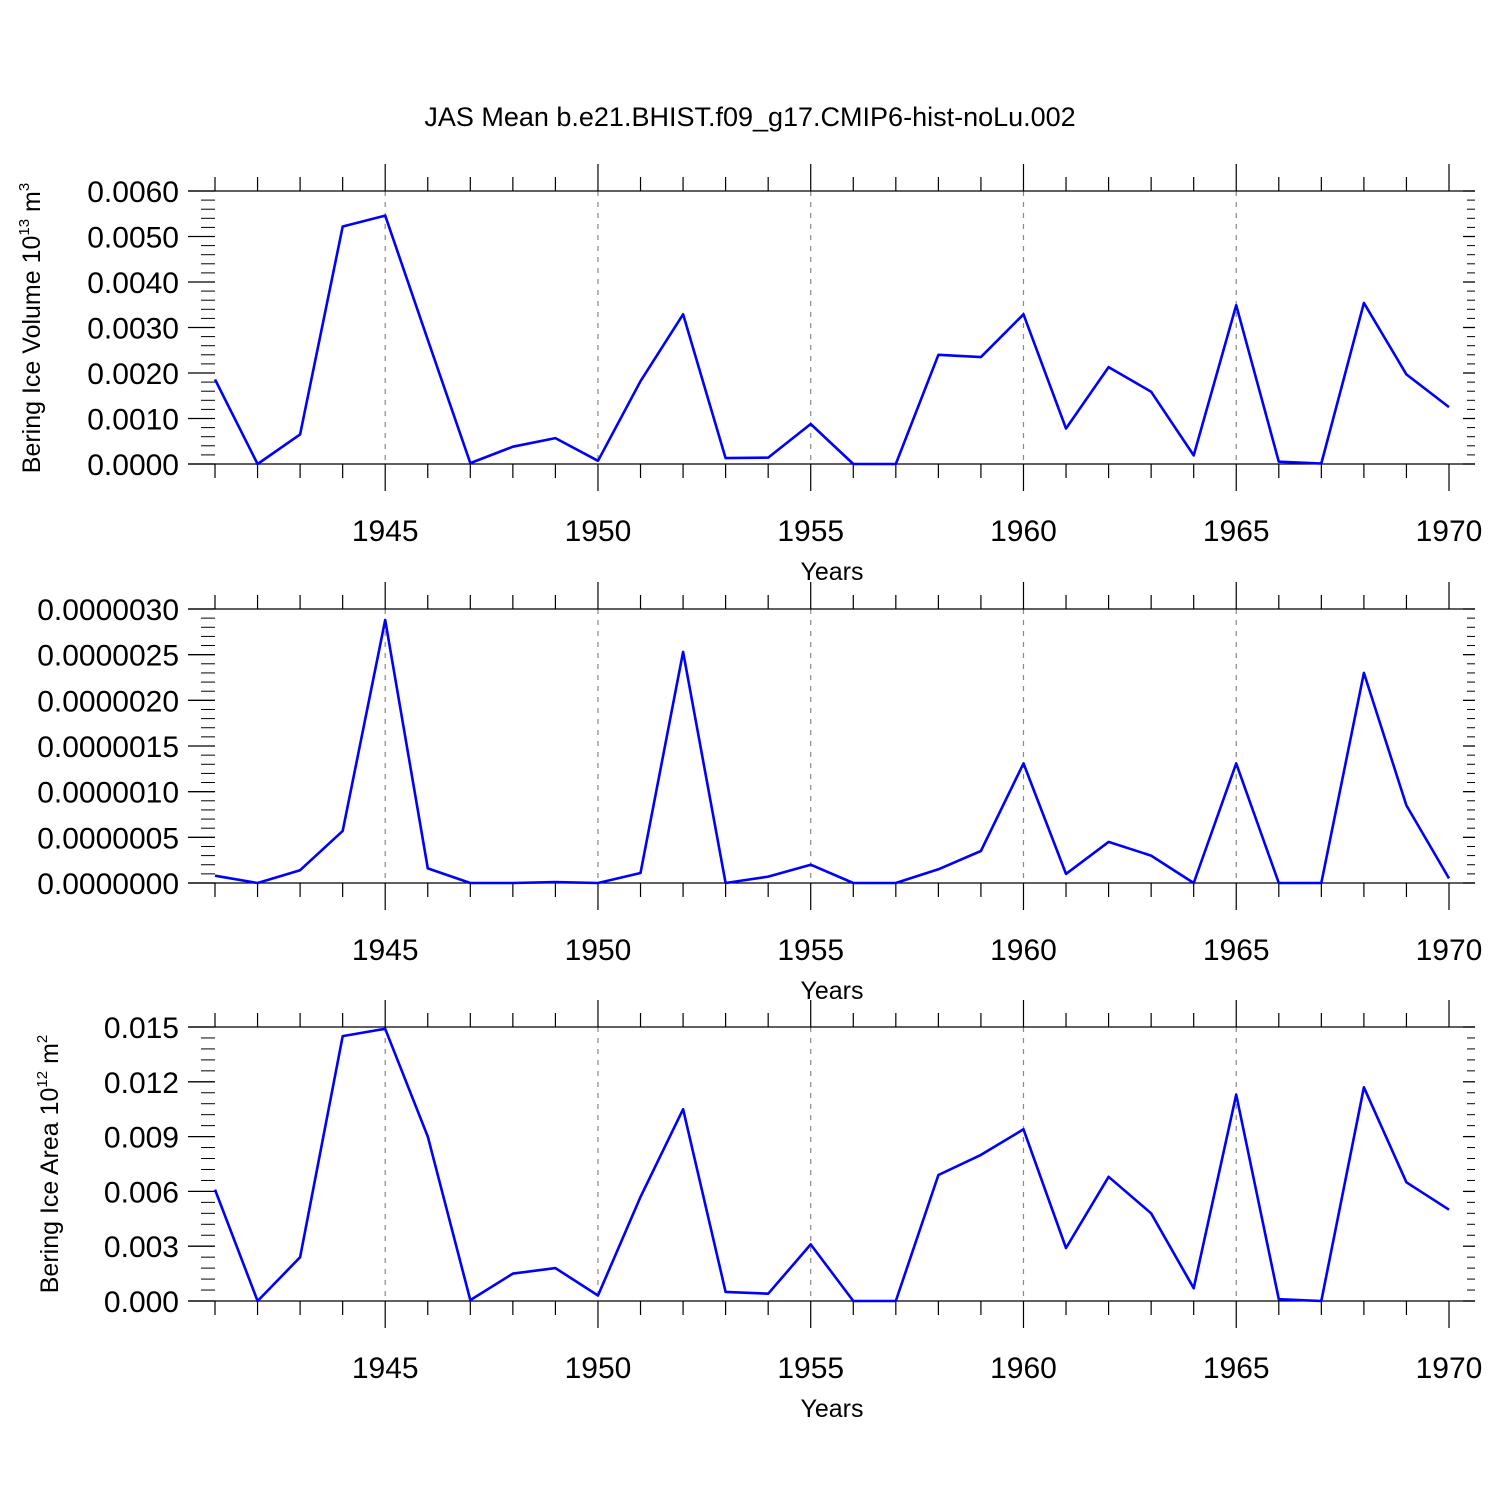  Describe the element at coordinates (141, 1192) in the screenshot. I see `y-tick-label: 0.006` at that location.